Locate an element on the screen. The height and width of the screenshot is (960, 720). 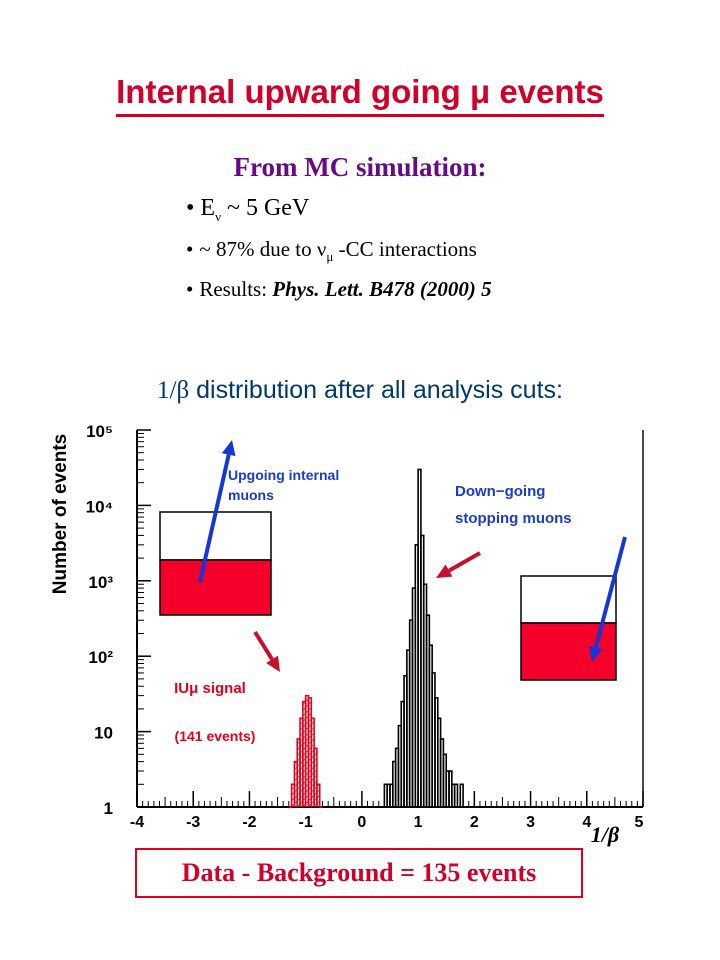
x-tick-label: -2 is located at coordinates (249, 822).